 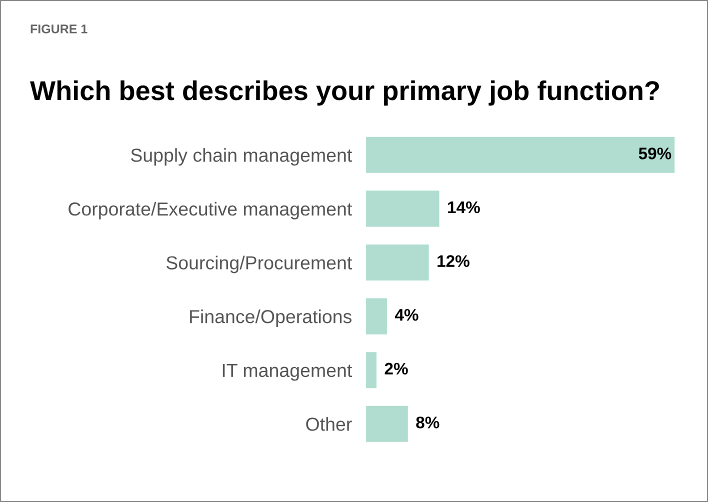 What do you see at coordinates (344, 93) in the screenshot?
I see `chart-title: Which best describes your primary job function?` at bounding box center [344, 93].